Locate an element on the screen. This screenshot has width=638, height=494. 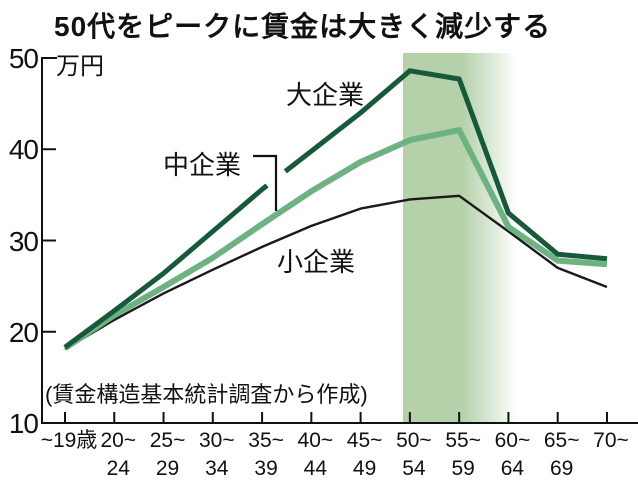
x-axis-label: 55~ 59 is located at coordinates (463, 454).